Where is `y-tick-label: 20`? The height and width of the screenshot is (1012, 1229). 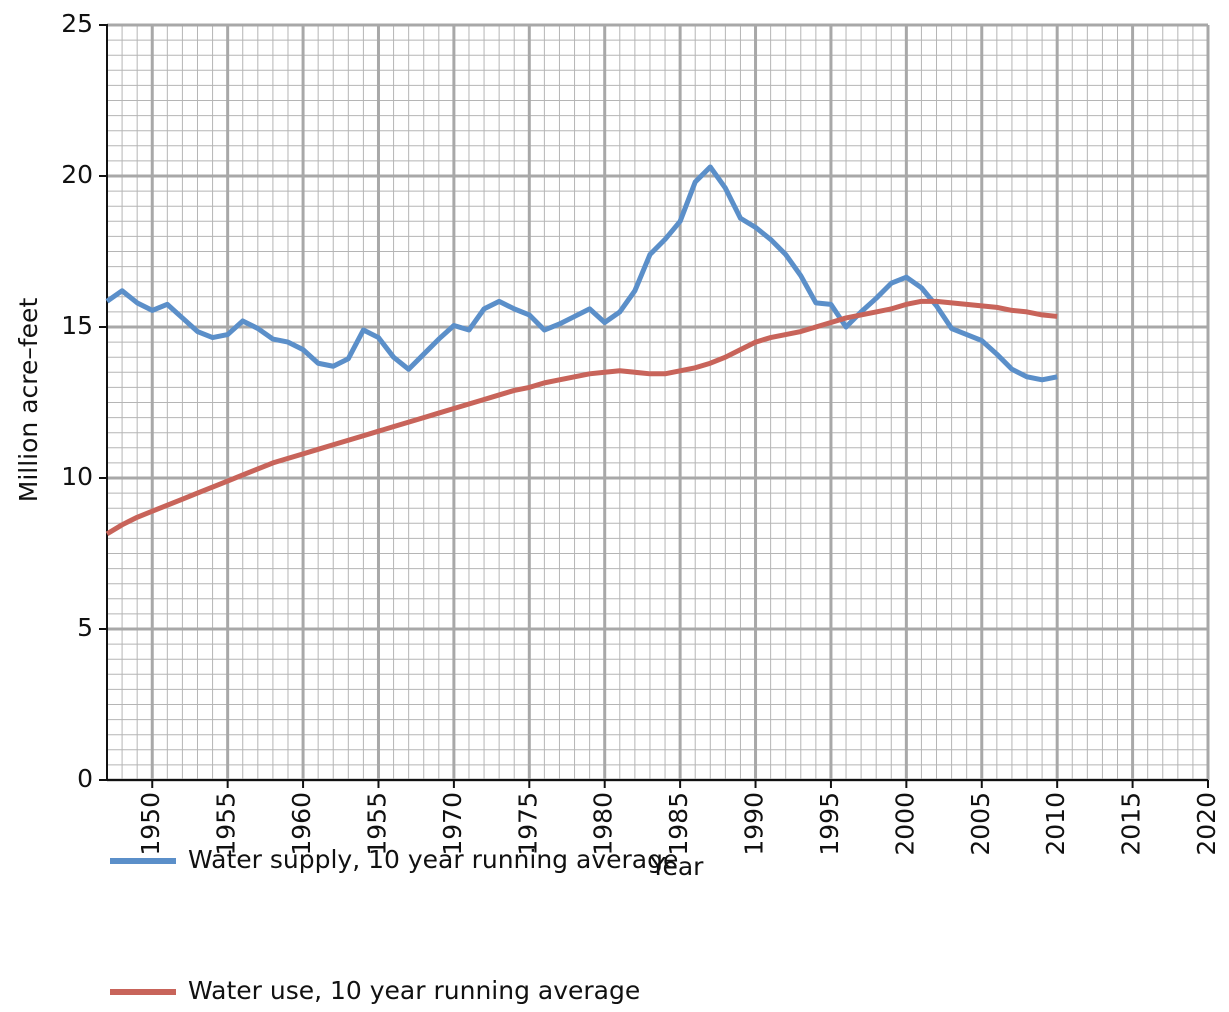
y-tick-label: 20 is located at coordinates (77, 174).